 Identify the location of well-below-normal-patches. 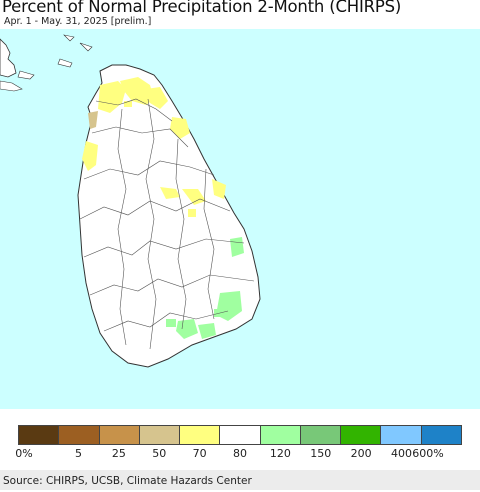
(93, 120).